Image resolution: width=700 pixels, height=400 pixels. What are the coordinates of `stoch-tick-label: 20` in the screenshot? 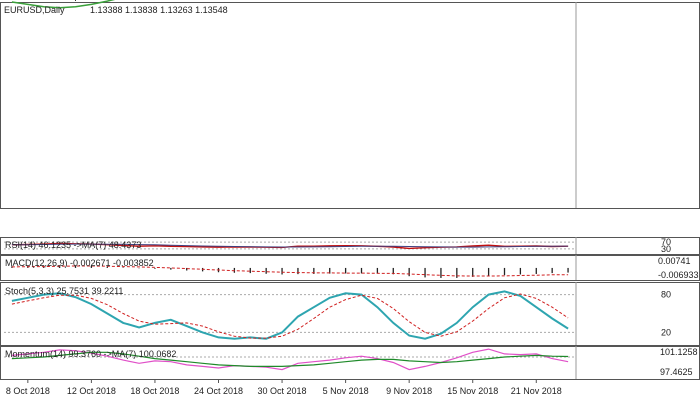 It's located at (666, 332).